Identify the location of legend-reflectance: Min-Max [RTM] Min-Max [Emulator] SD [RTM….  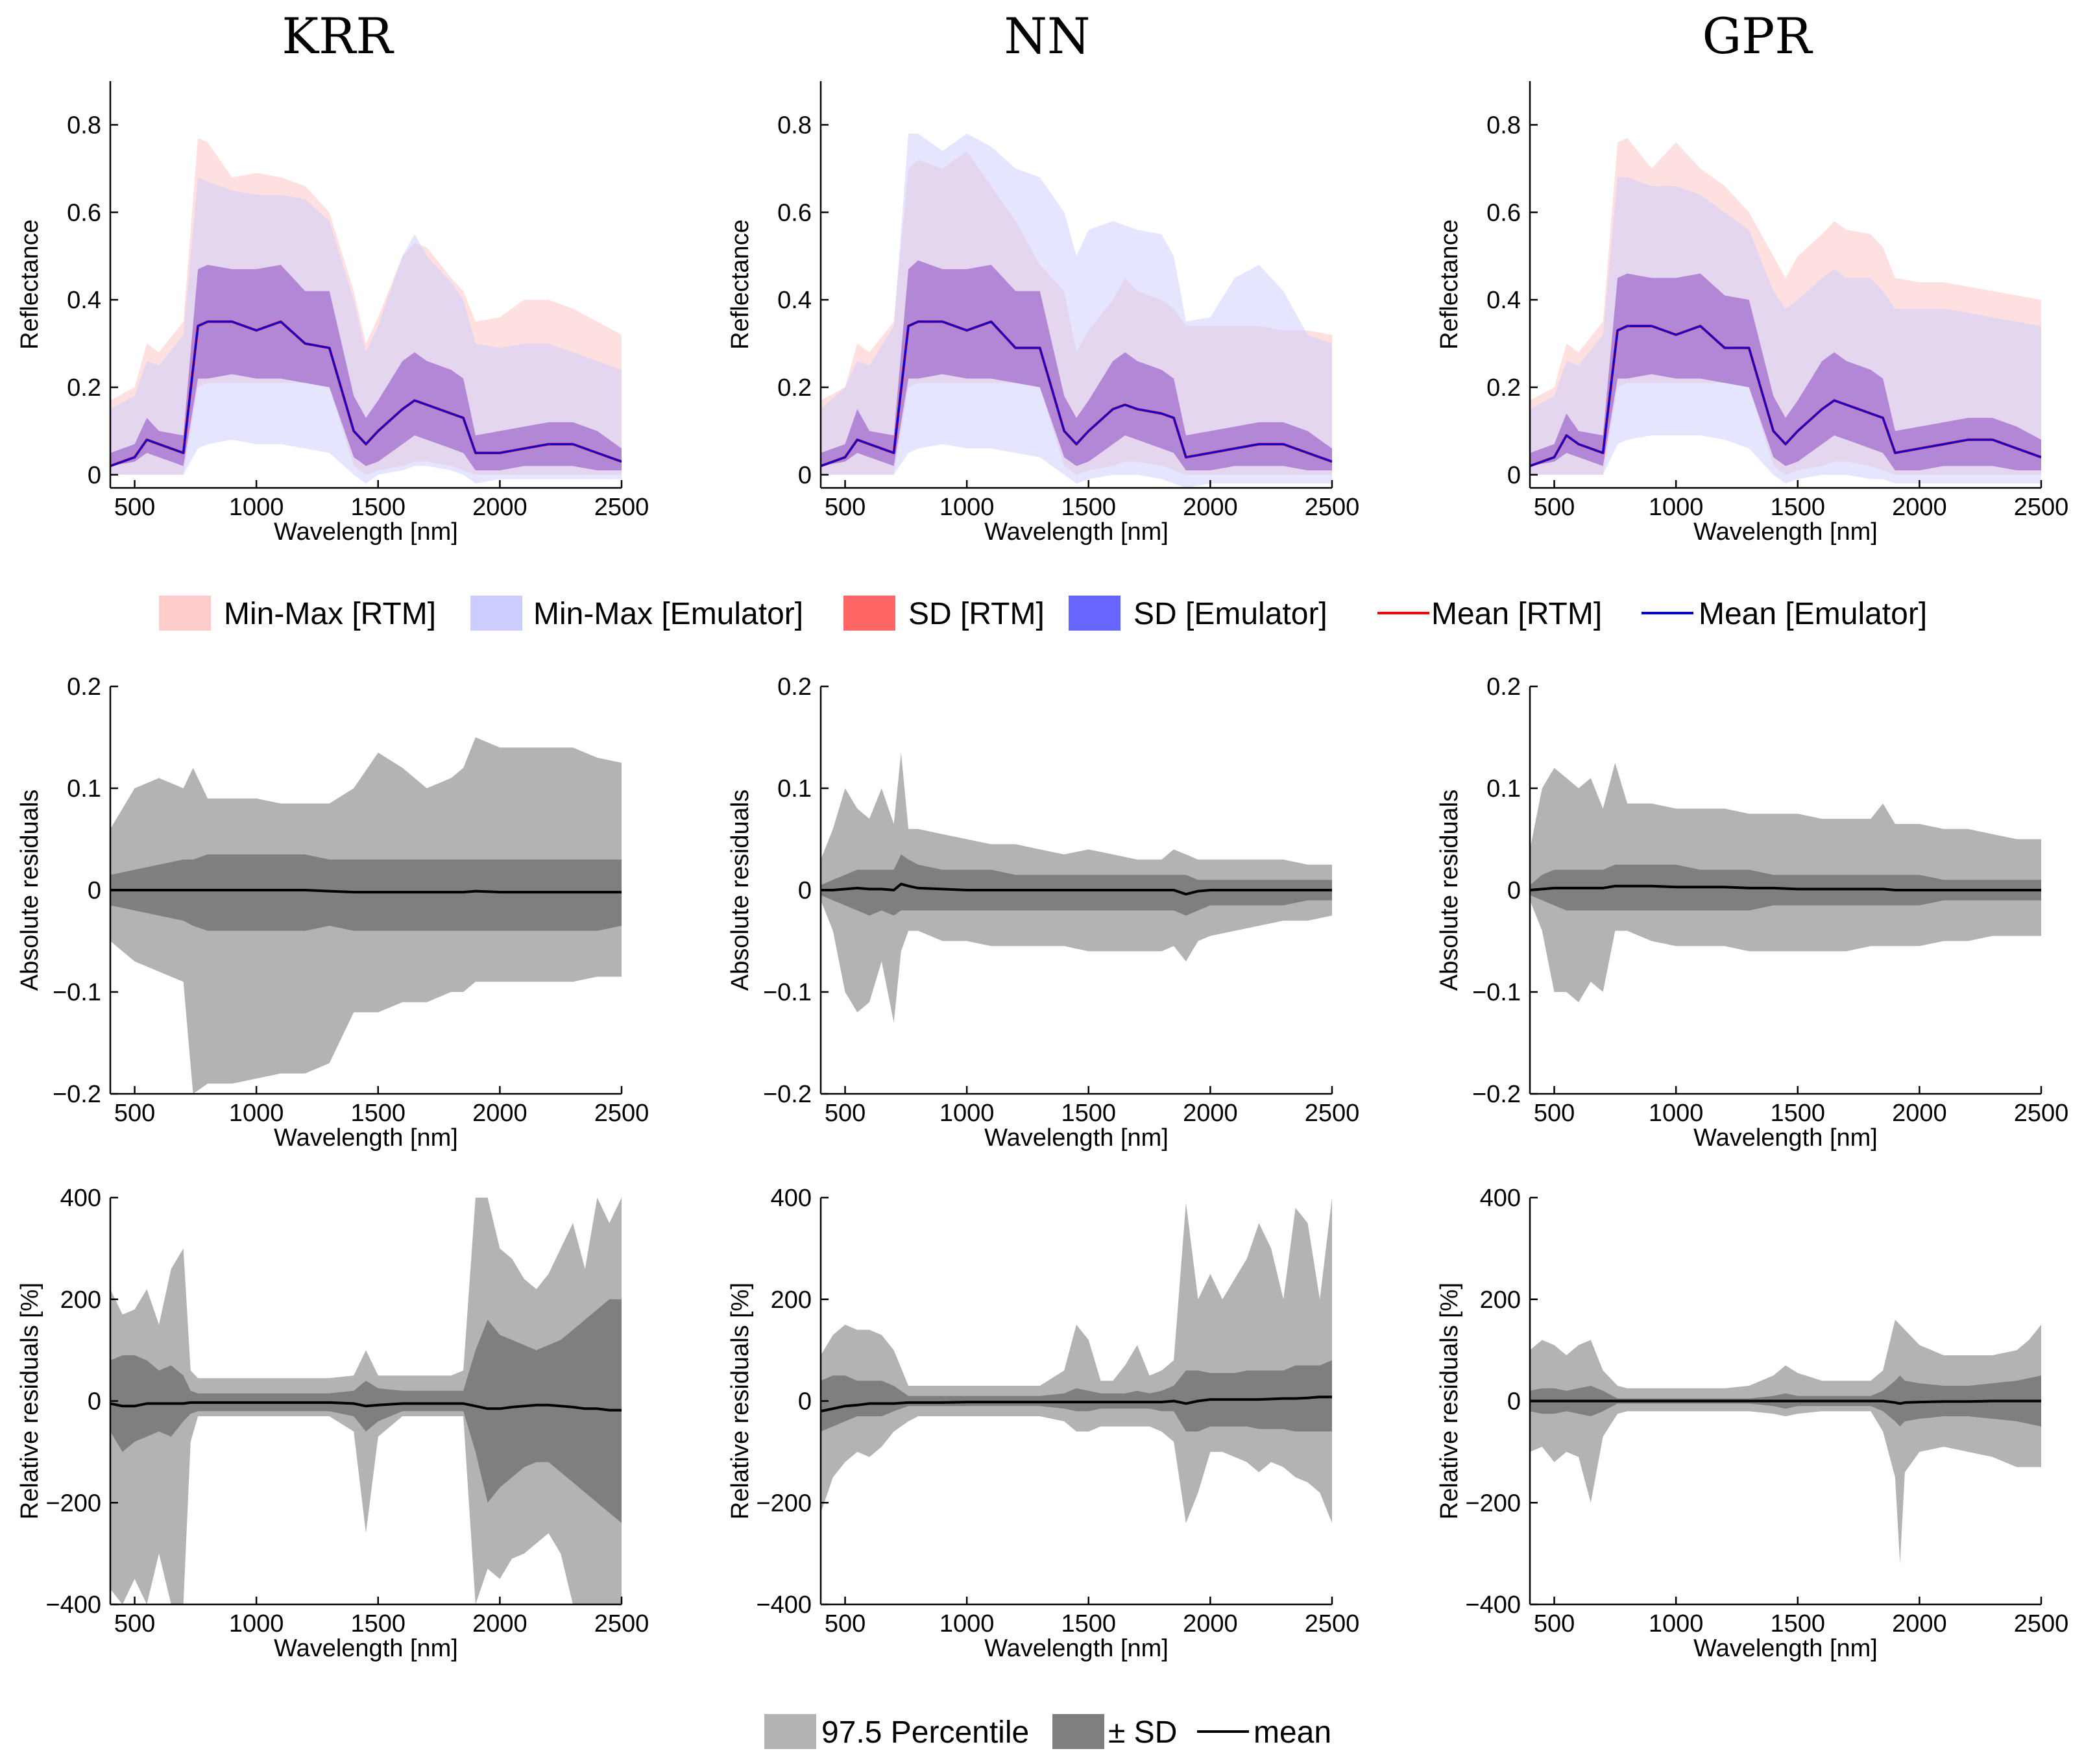
(1043, 613).